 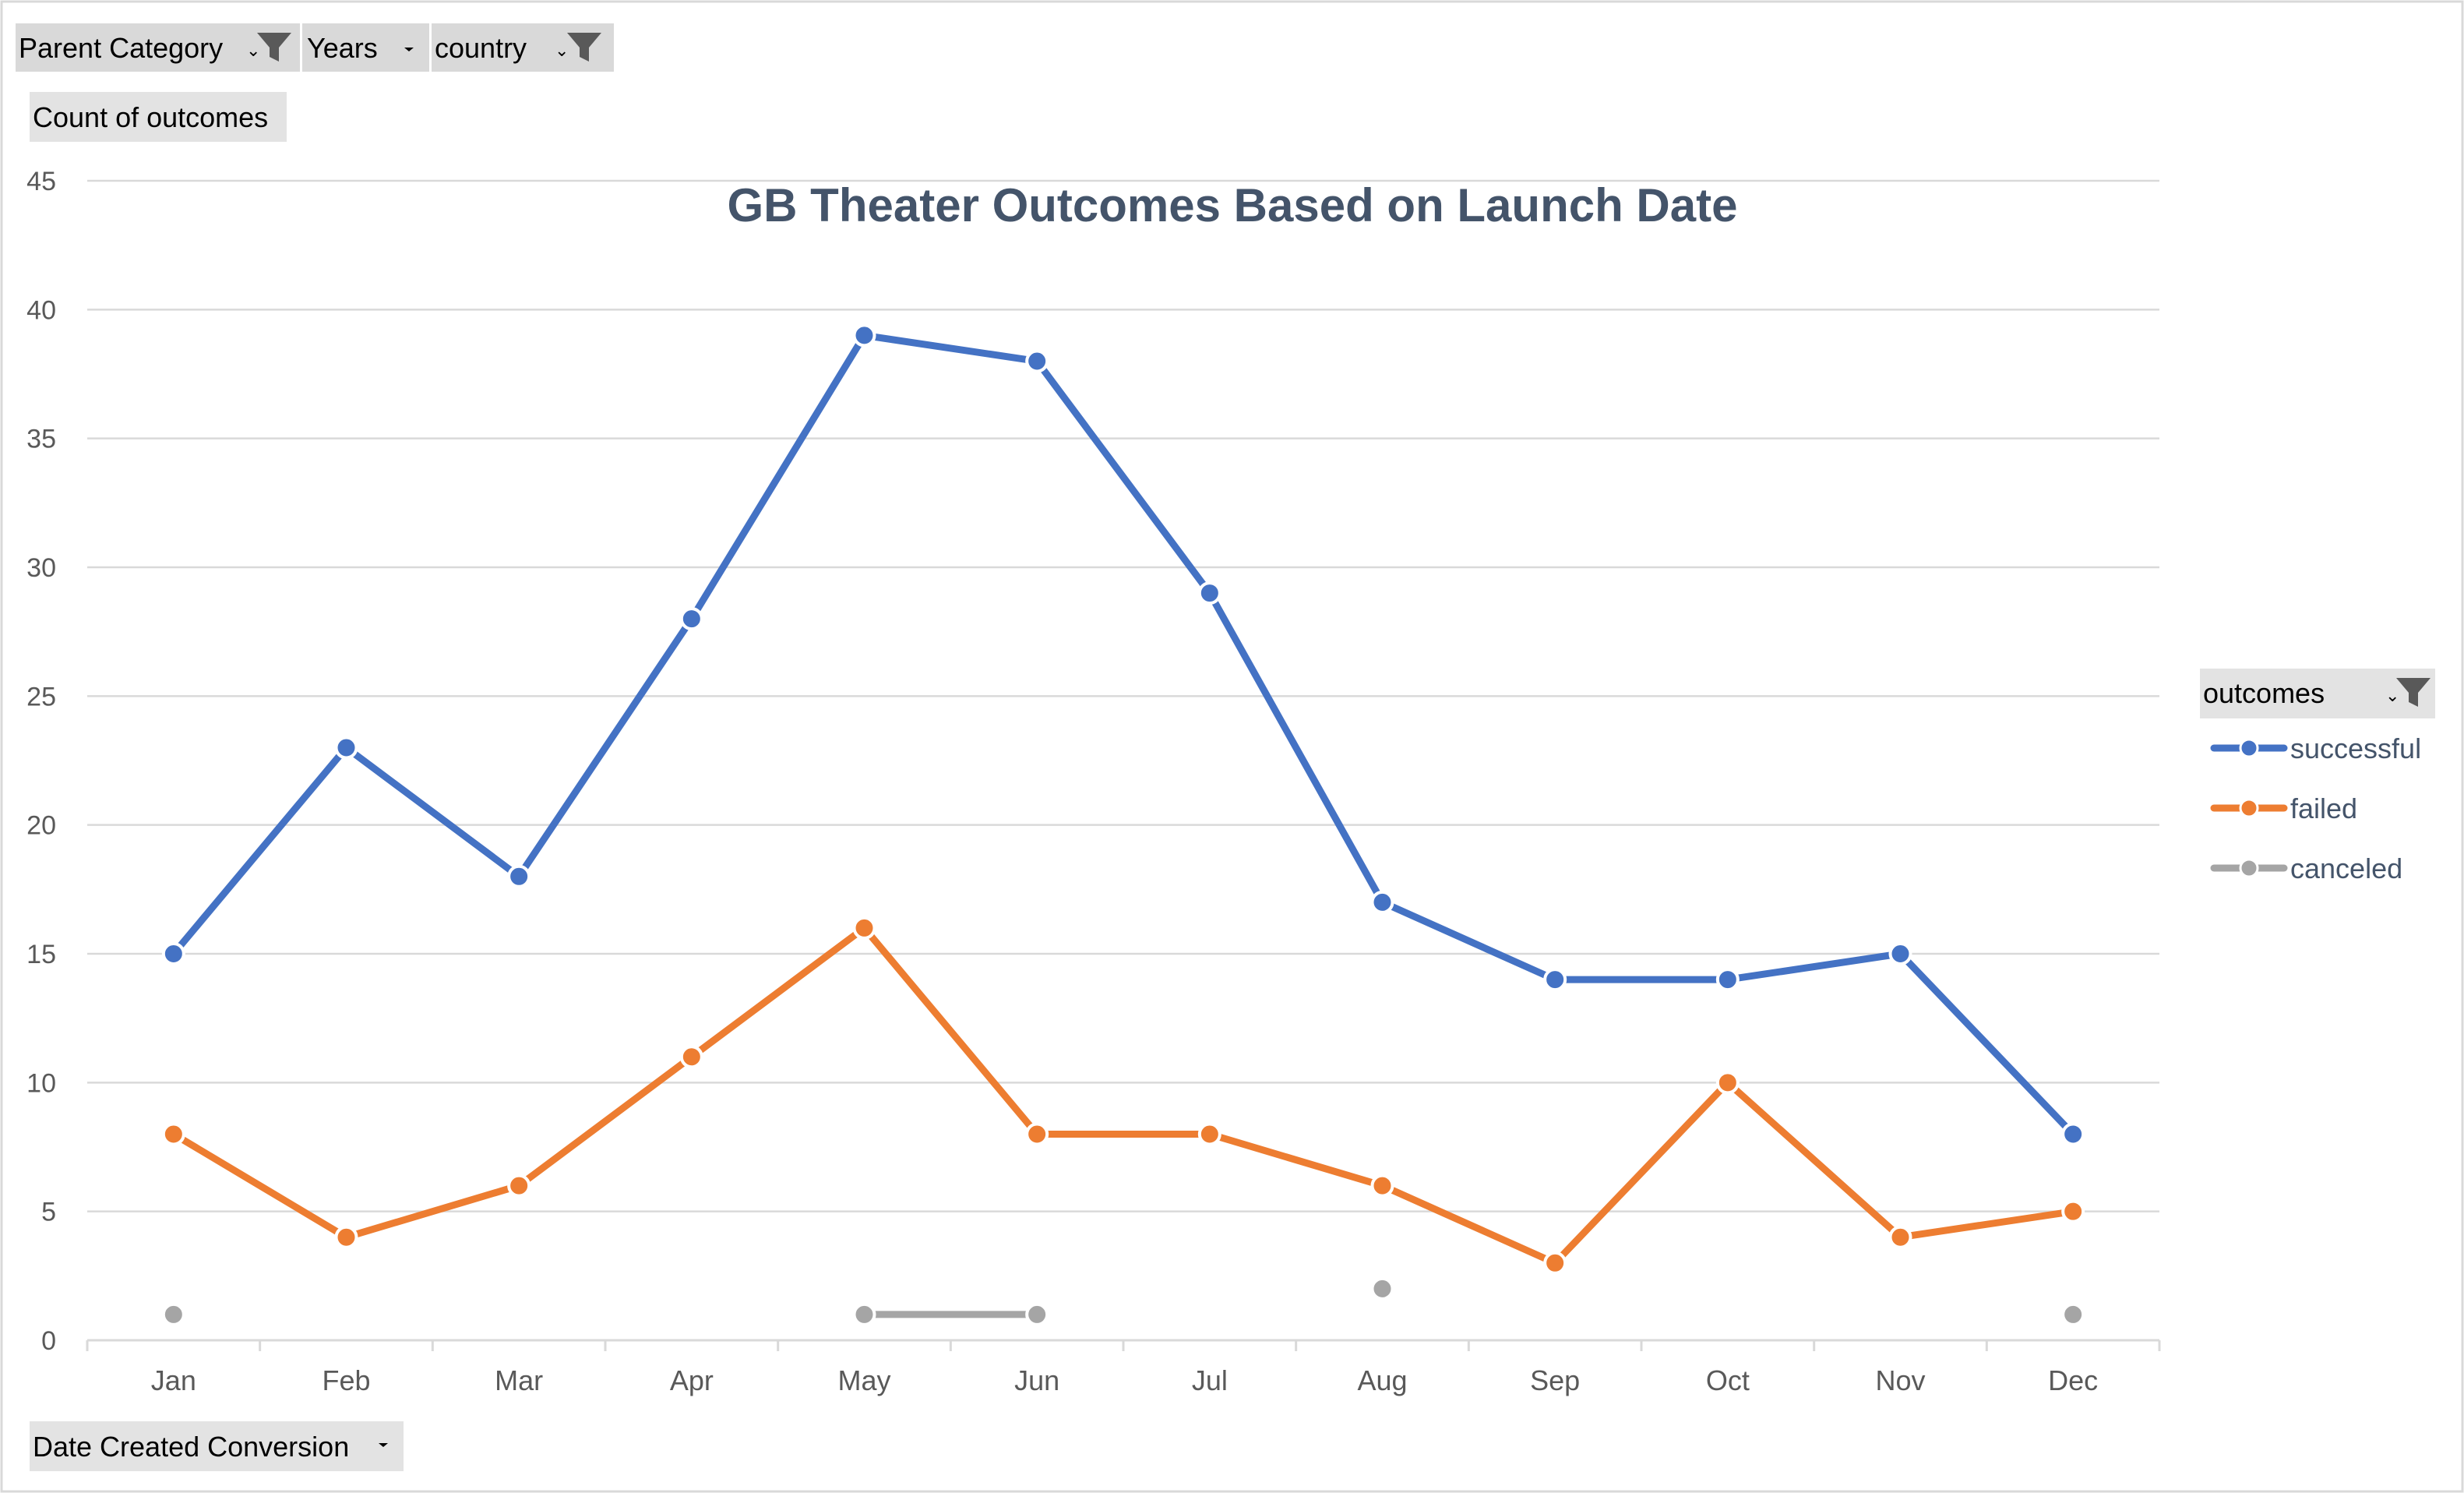 I want to click on parent-category-filter-label: Parent Category, so click(x=121, y=48).